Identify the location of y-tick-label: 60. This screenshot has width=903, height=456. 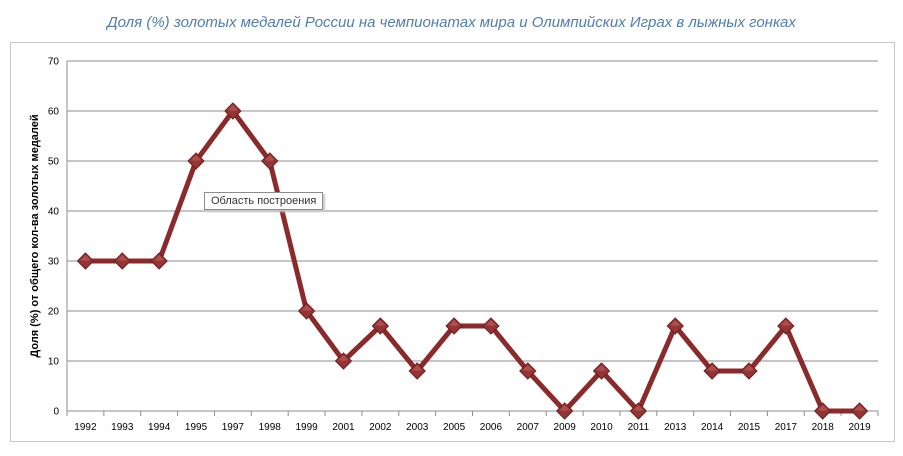
(54, 112).